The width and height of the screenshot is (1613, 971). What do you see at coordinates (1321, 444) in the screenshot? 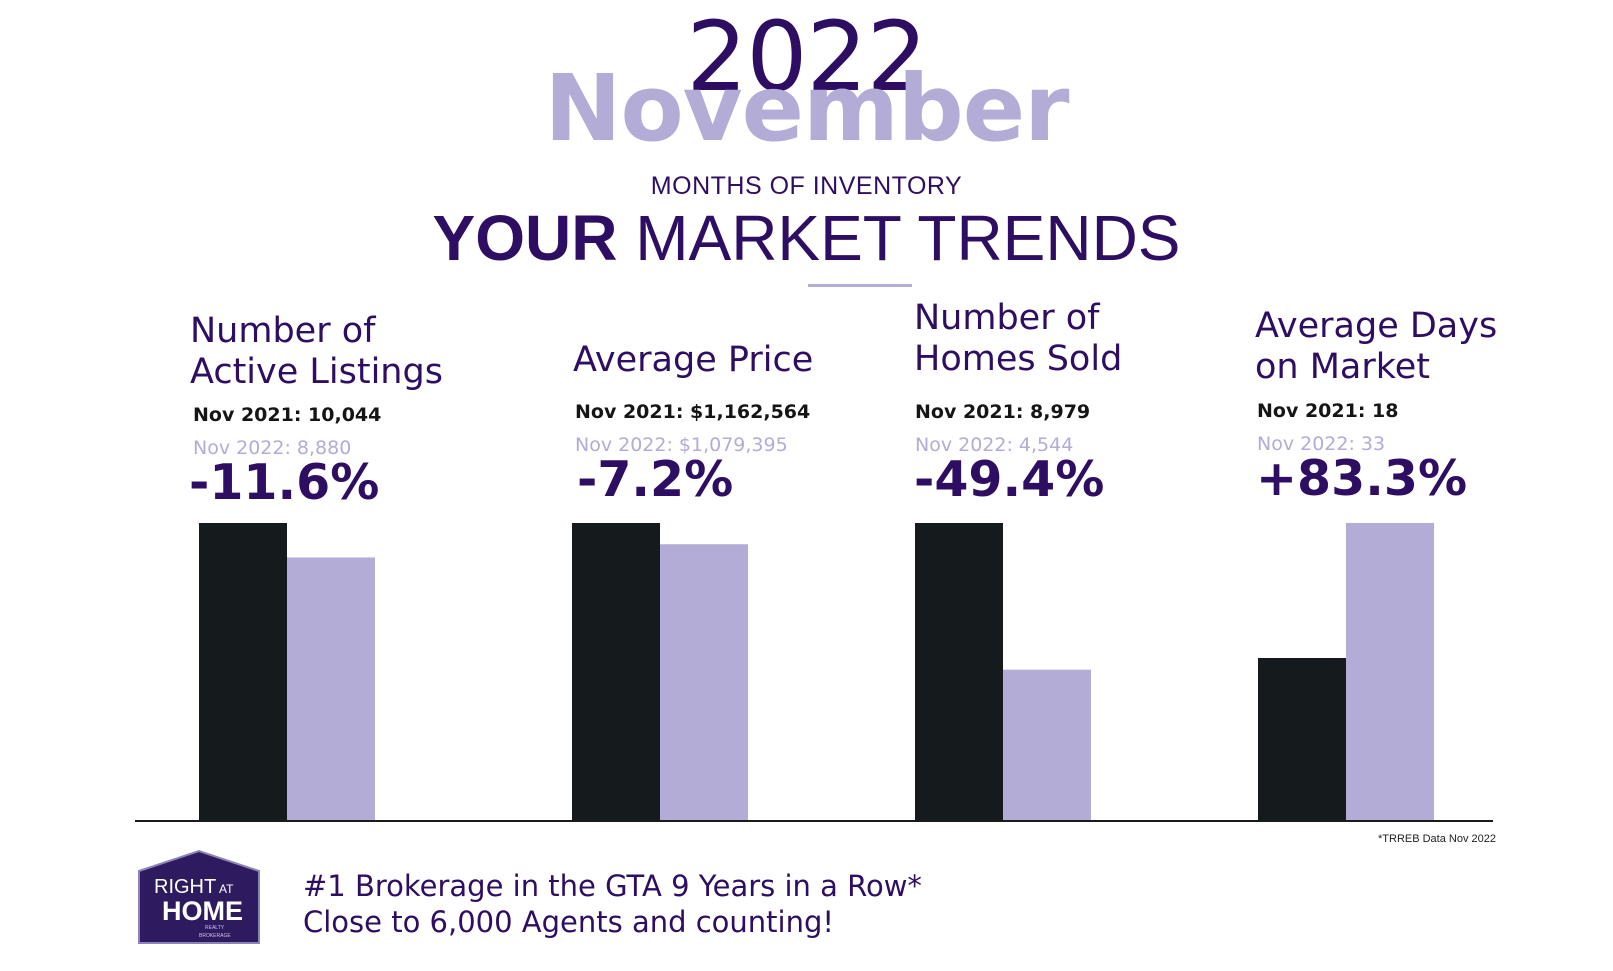
I see `panel-4-curr-label: Nov 2022: 33` at bounding box center [1321, 444].